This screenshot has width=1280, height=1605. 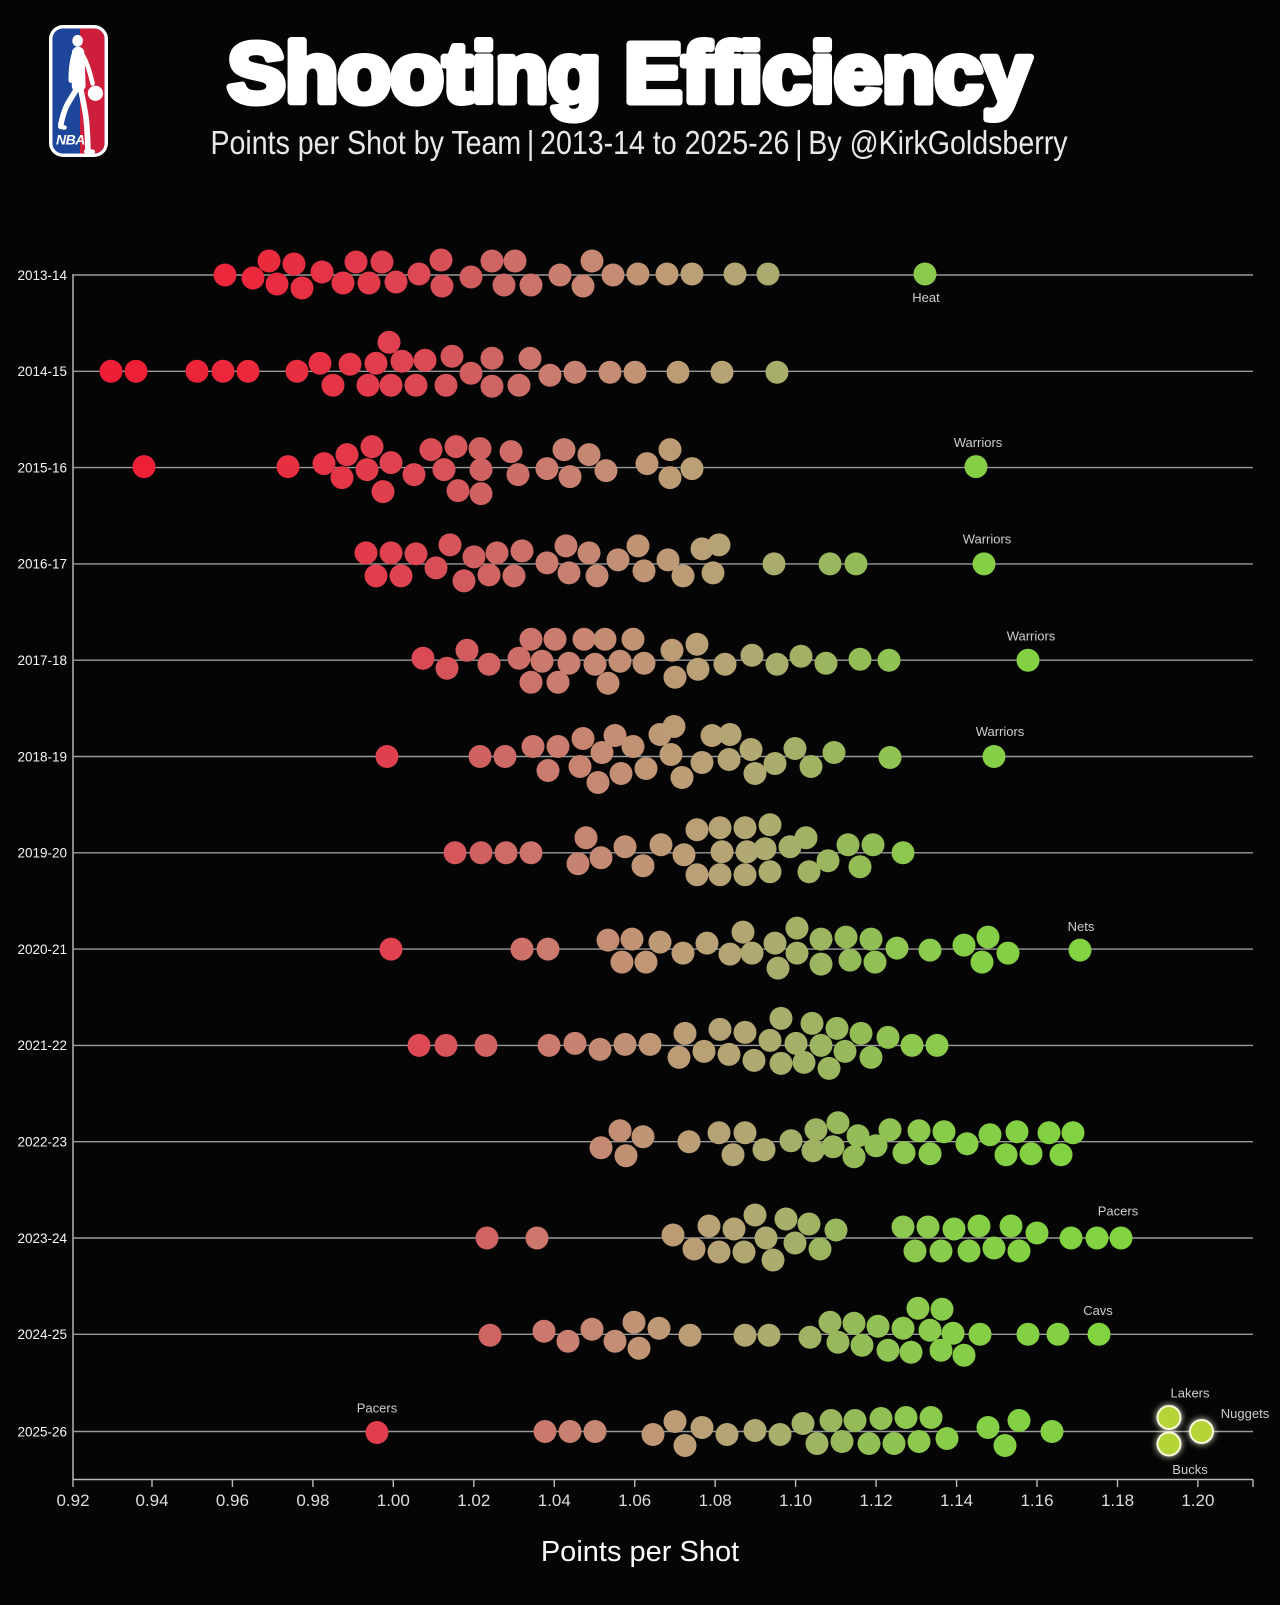 What do you see at coordinates (232, 1500) in the screenshot?
I see `svg-text: 0.96` at bounding box center [232, 1500].